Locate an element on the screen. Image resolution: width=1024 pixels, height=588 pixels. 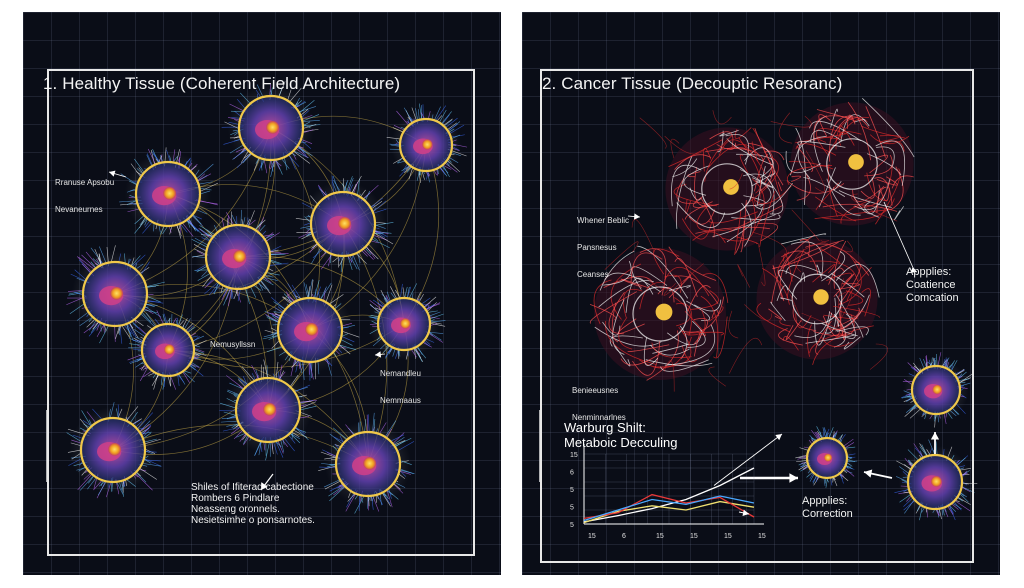
series-arrow is located at coordinates (744, 513).